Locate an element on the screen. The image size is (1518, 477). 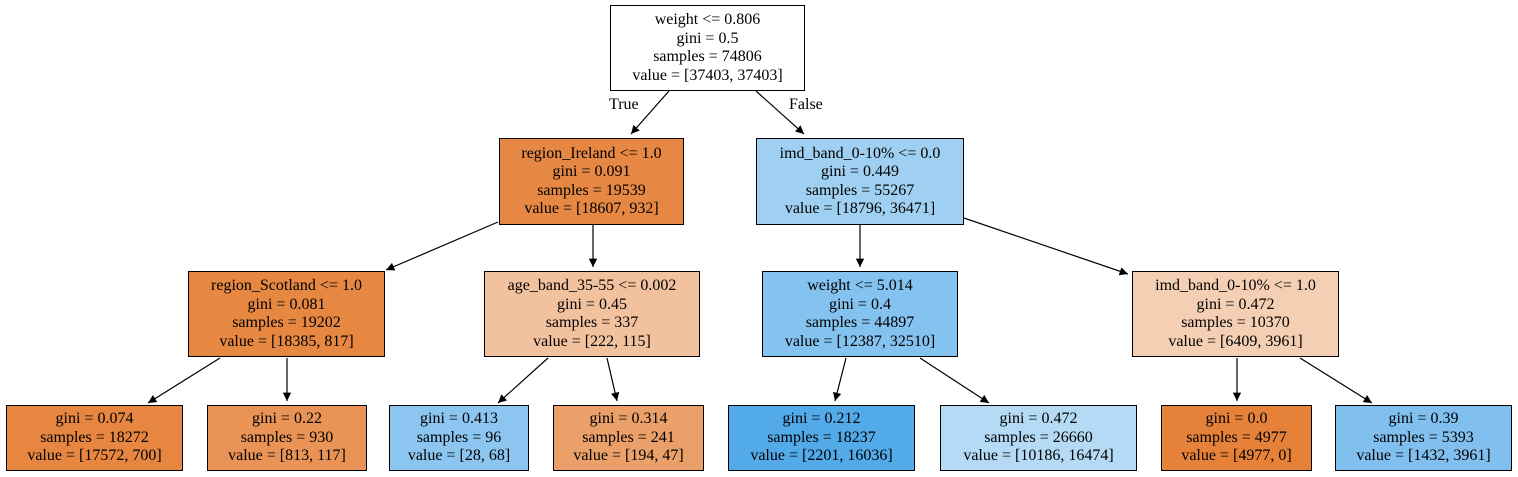
node-gini: gini = 0.081 is located at coordinates (286, 304).